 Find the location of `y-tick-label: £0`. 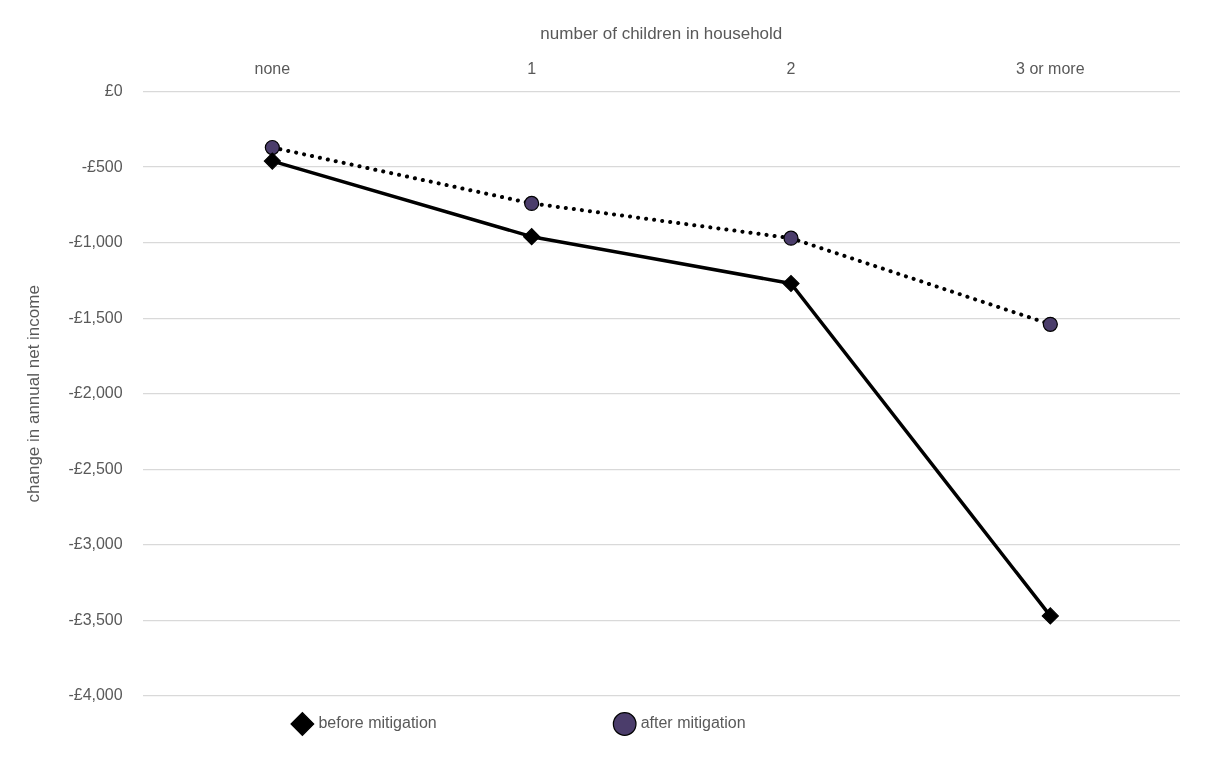

y-tick-label: £0 is located at coordinates (113, 91).